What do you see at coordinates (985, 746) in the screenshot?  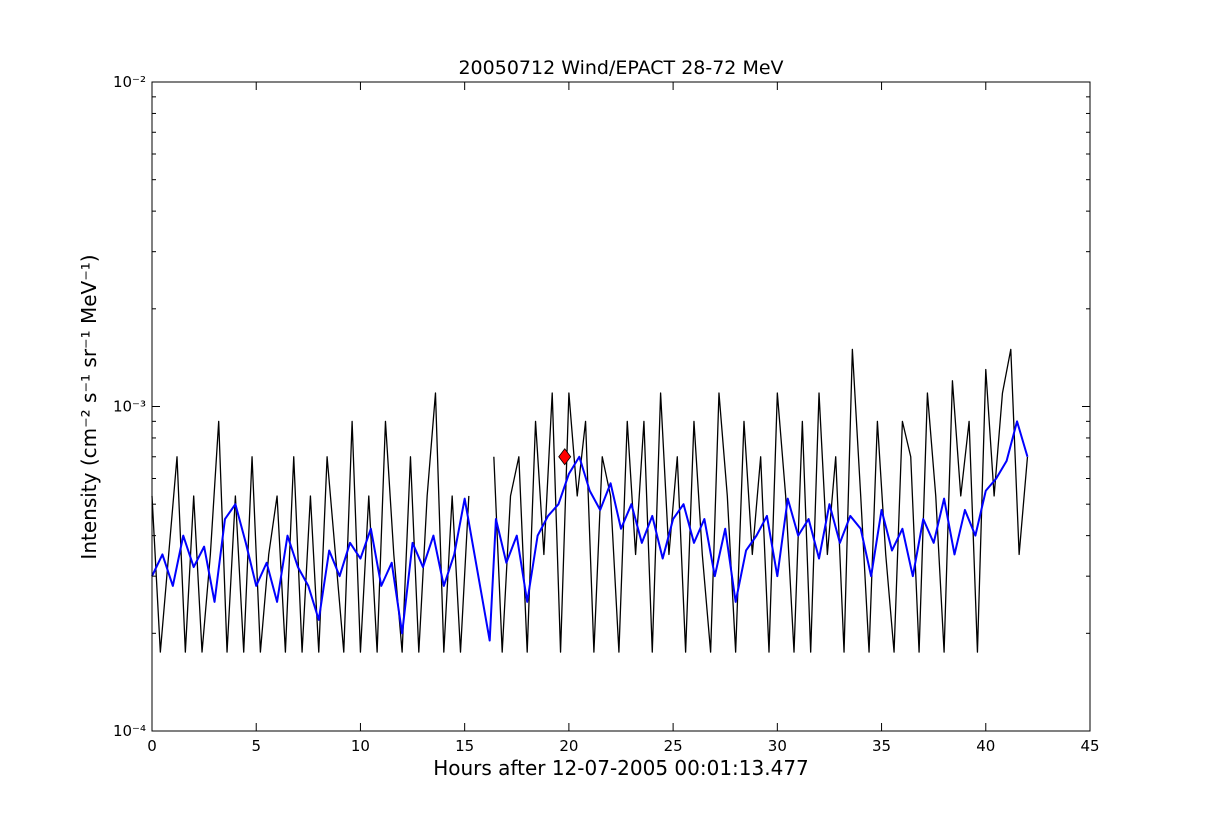 I see `x-tick-label: 40` at bounding box center [985, 746].